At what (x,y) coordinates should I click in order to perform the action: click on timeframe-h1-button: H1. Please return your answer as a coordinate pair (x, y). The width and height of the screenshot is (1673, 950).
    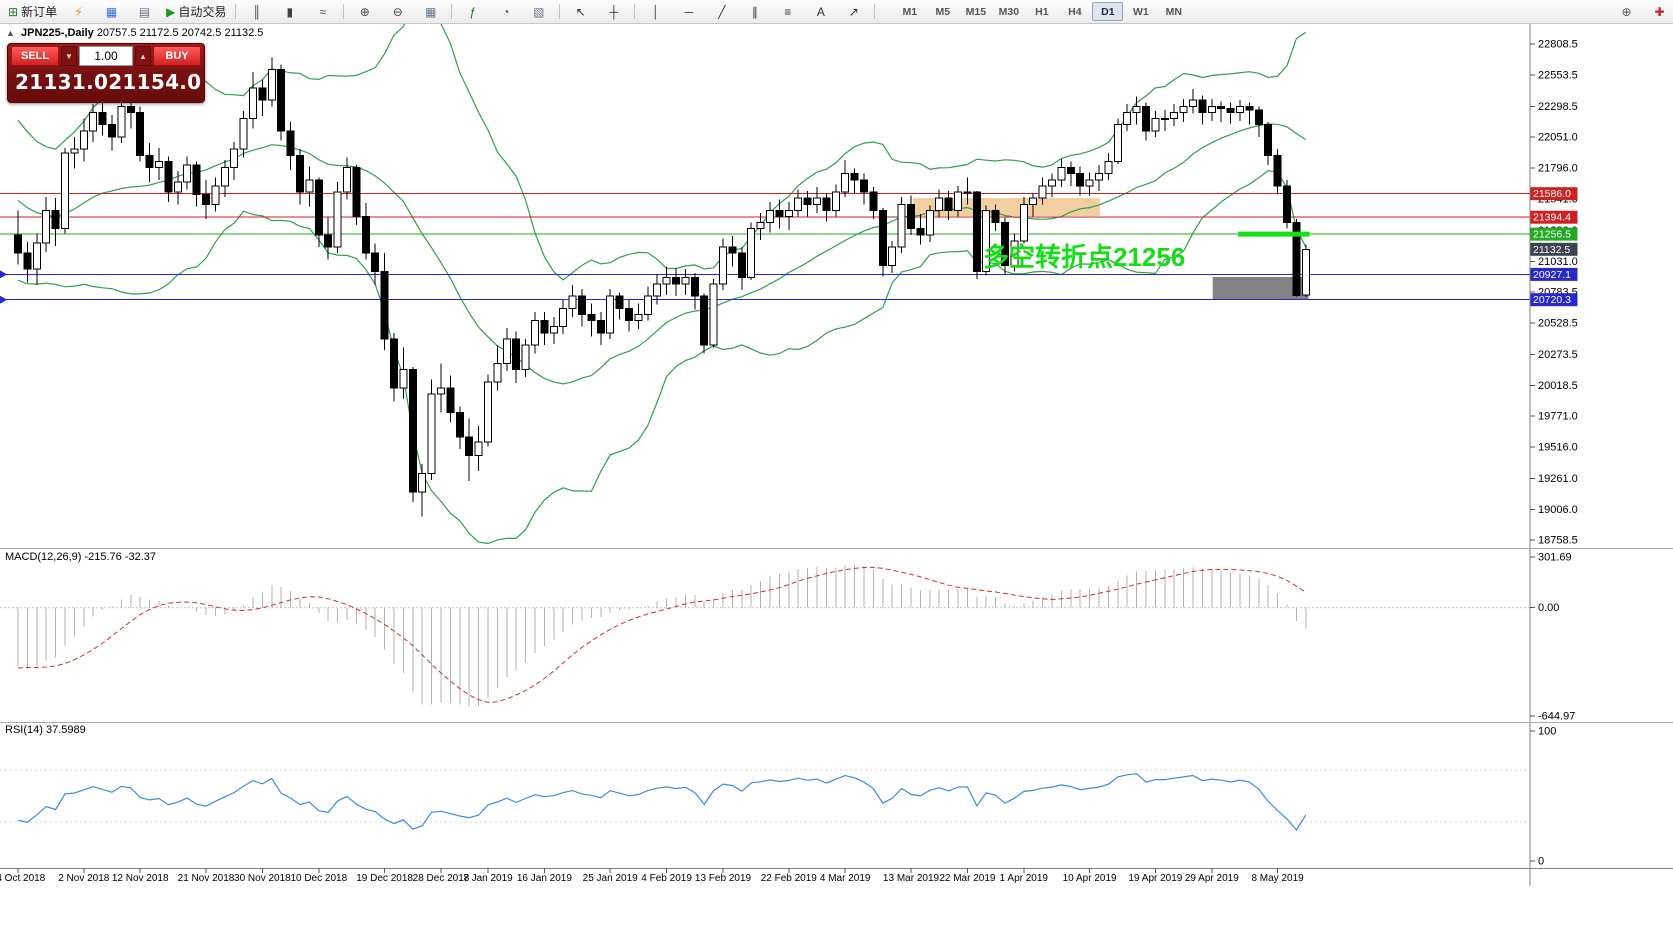
    Looking at the image, I should click on (1042, 11).